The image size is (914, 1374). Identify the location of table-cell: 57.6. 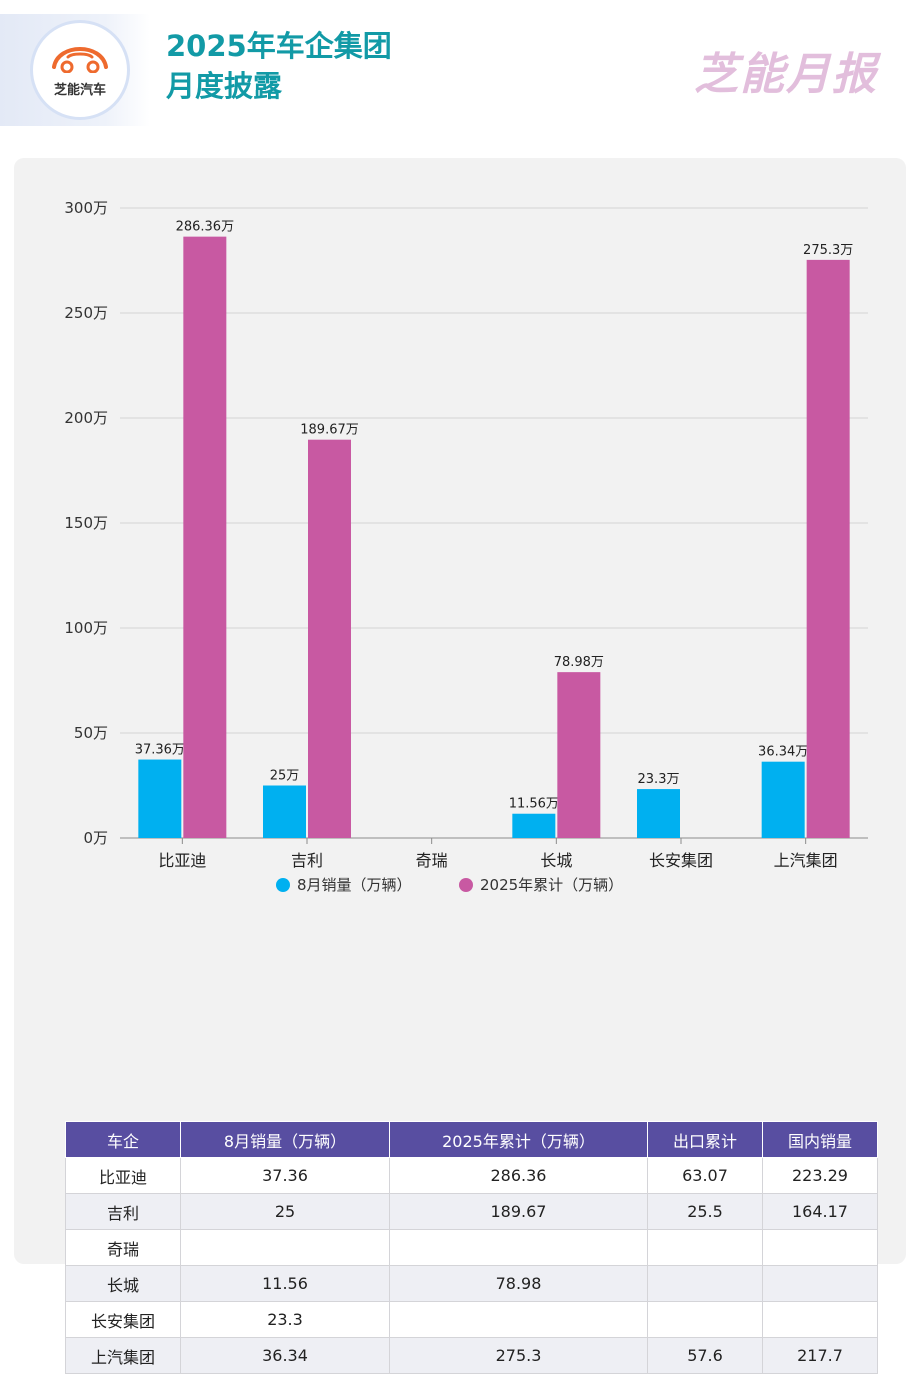
(705, 1355).